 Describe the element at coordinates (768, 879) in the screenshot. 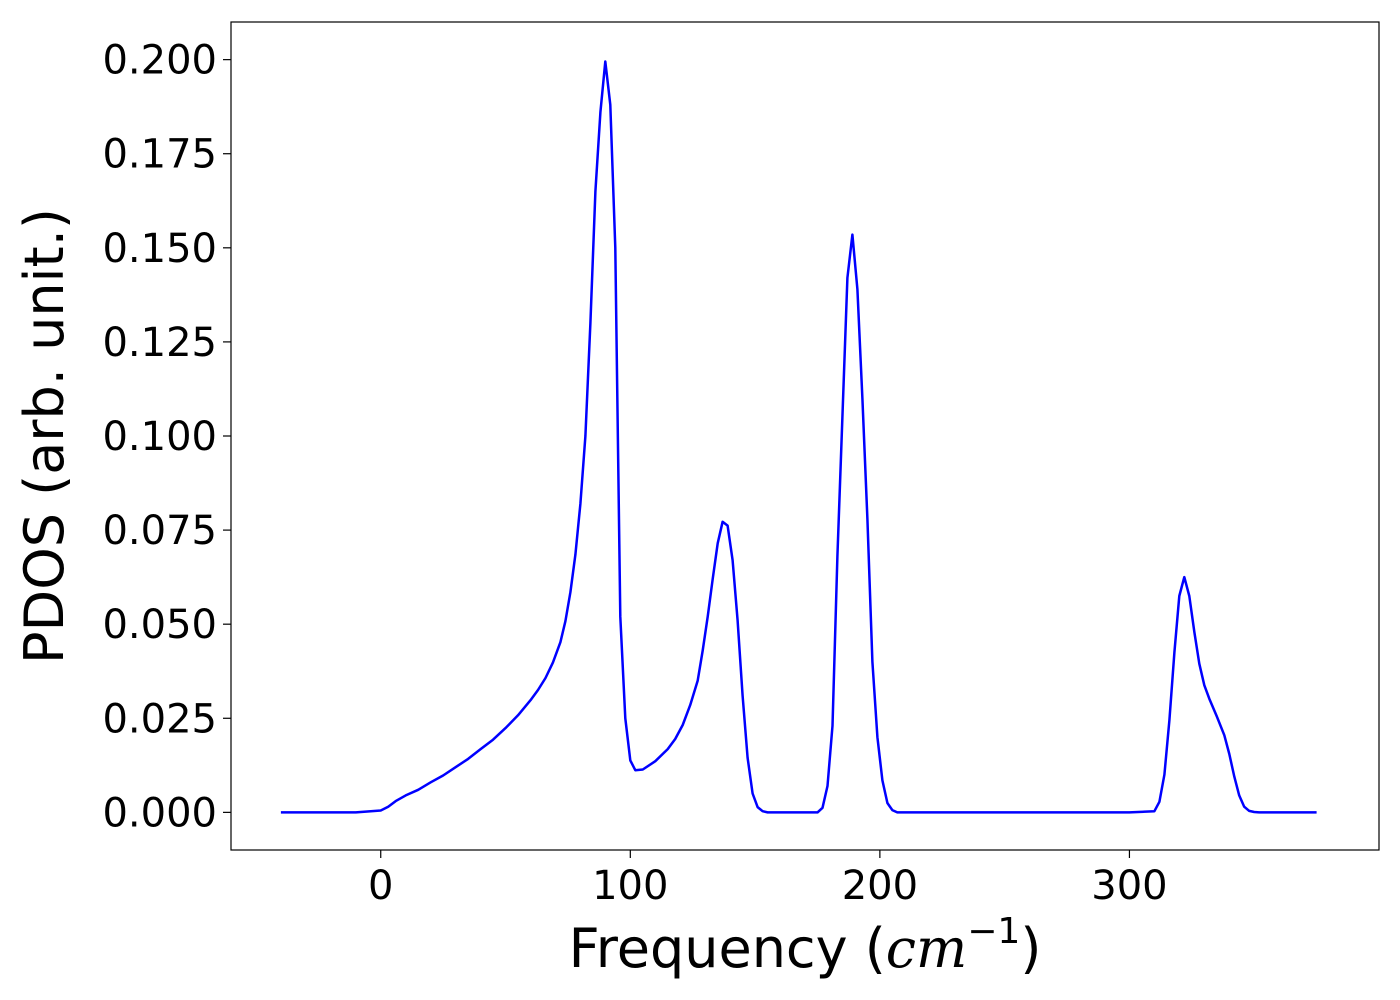

I see `x-axis-ticks: 0 100 200 300` at that location.